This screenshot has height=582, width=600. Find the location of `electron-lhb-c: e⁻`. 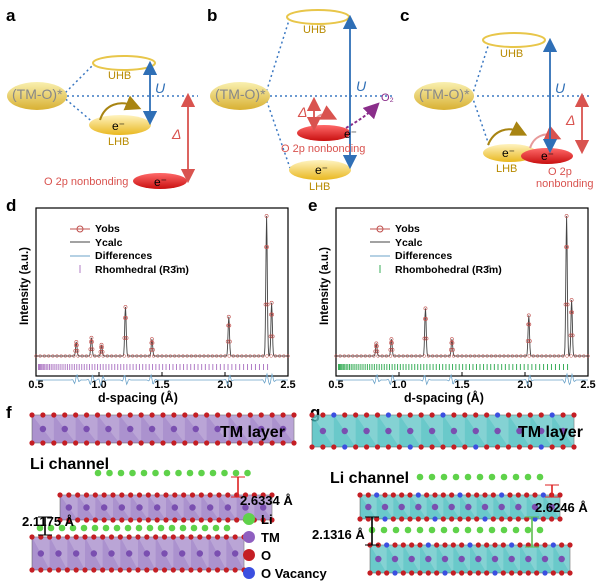

electron-lhb-c: e⁻ is located at coordinates (509, 153).